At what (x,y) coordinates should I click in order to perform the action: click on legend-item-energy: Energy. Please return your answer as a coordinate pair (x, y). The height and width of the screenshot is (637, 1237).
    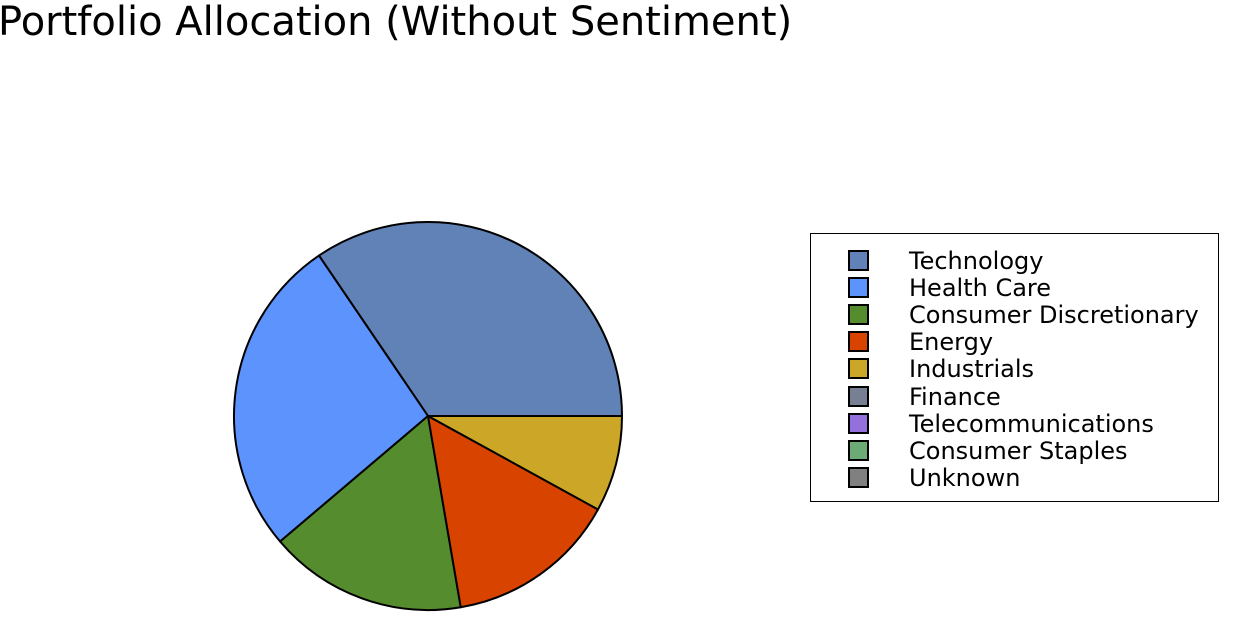
    Looking at the image, I should click on (1014, 342).